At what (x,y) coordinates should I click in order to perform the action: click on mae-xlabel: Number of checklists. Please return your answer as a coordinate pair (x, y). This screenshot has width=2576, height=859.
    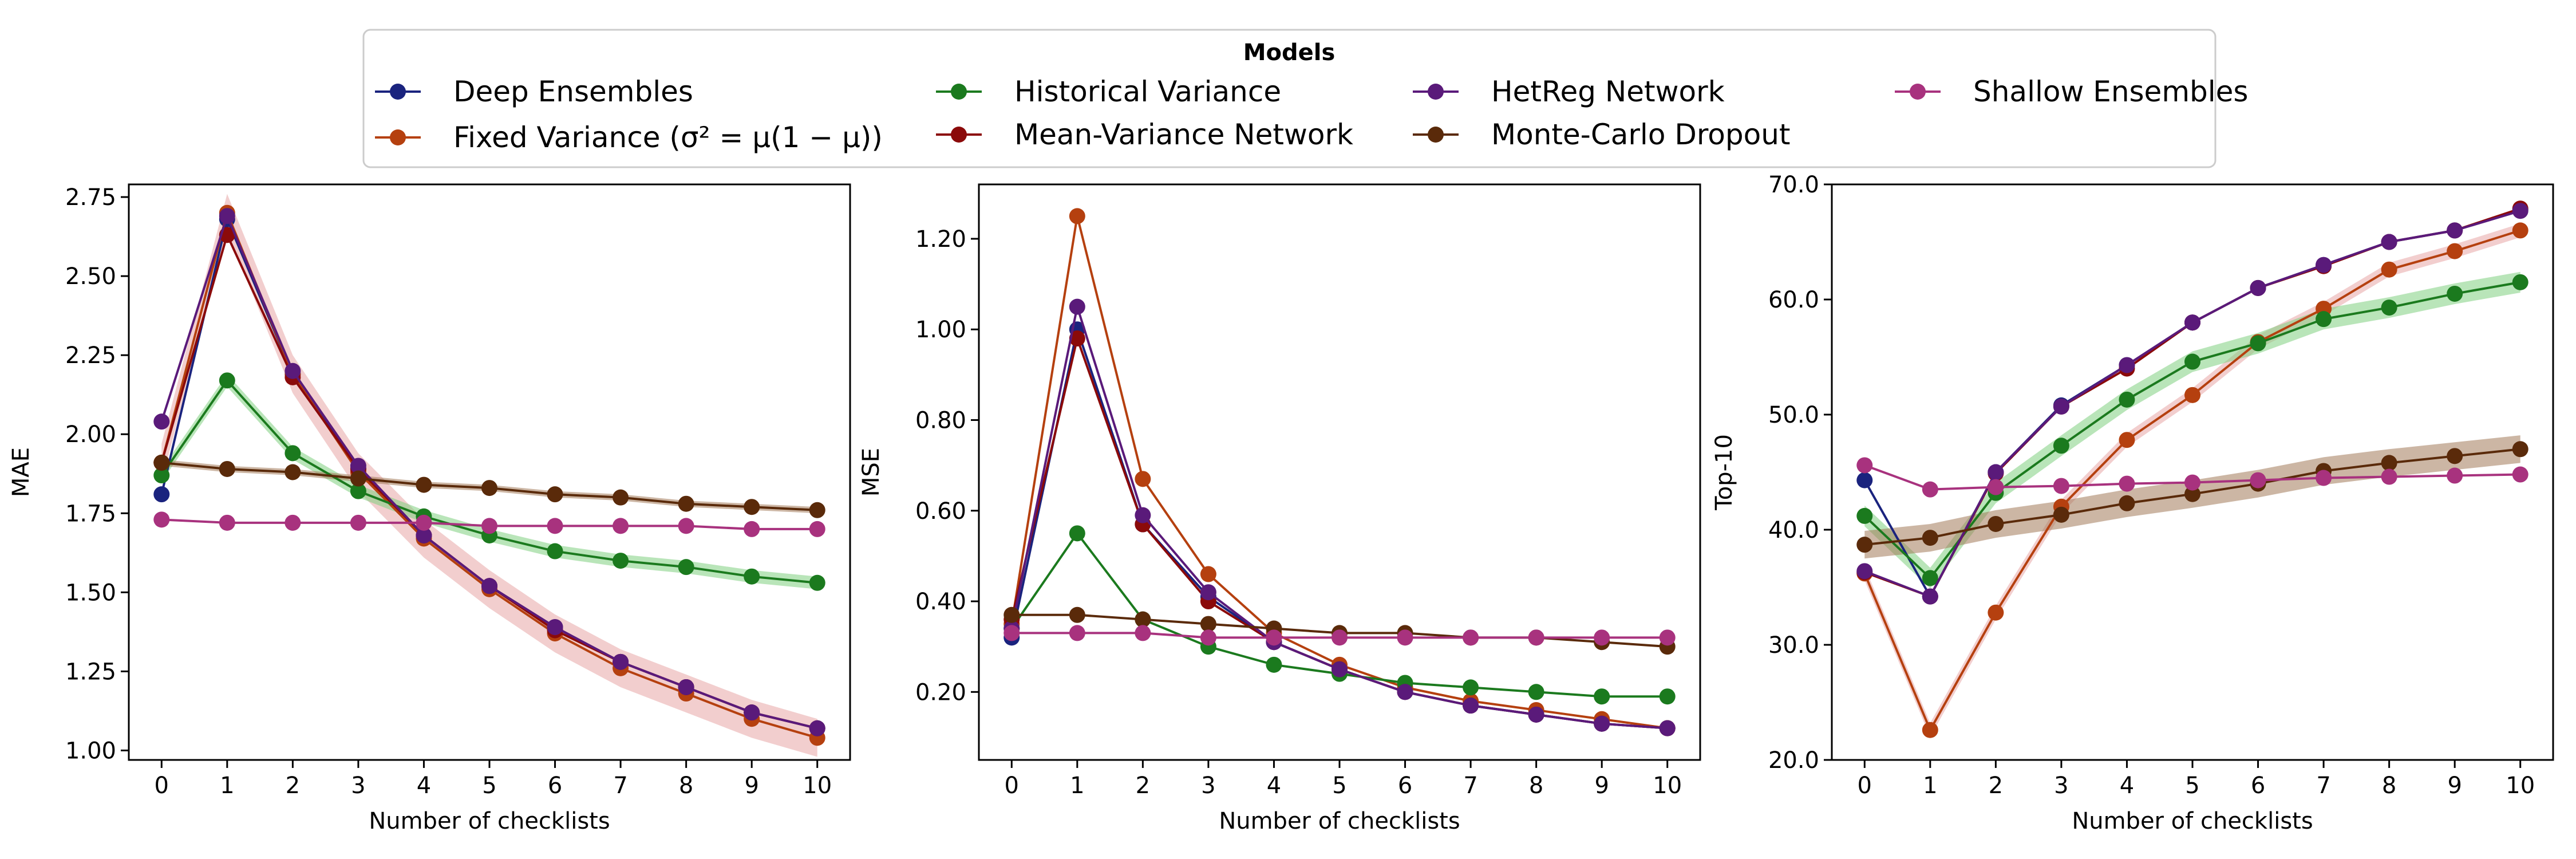
    Looking at the image, I should click on (489, 821).